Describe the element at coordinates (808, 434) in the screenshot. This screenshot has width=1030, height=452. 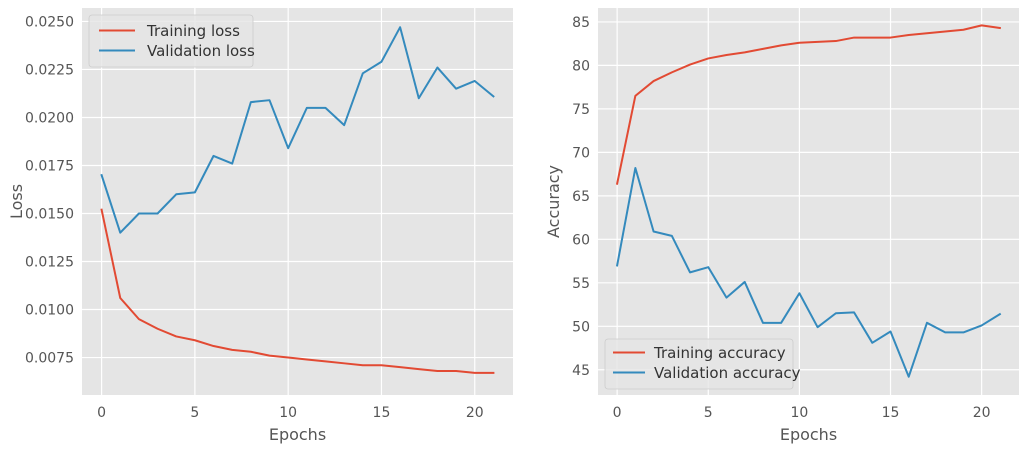
I see `accuracy-x-axis-label: Epochs` at that location.